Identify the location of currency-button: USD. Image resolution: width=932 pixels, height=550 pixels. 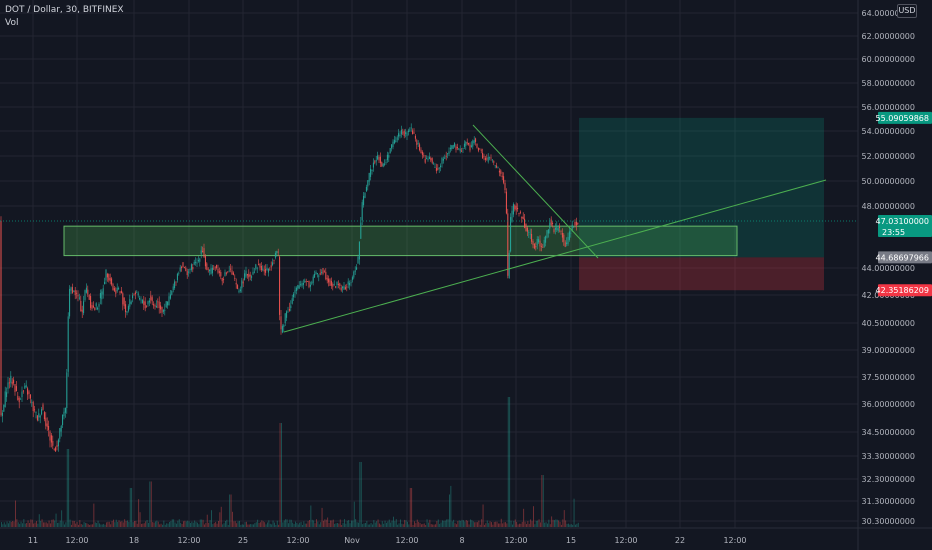
(907, 11).